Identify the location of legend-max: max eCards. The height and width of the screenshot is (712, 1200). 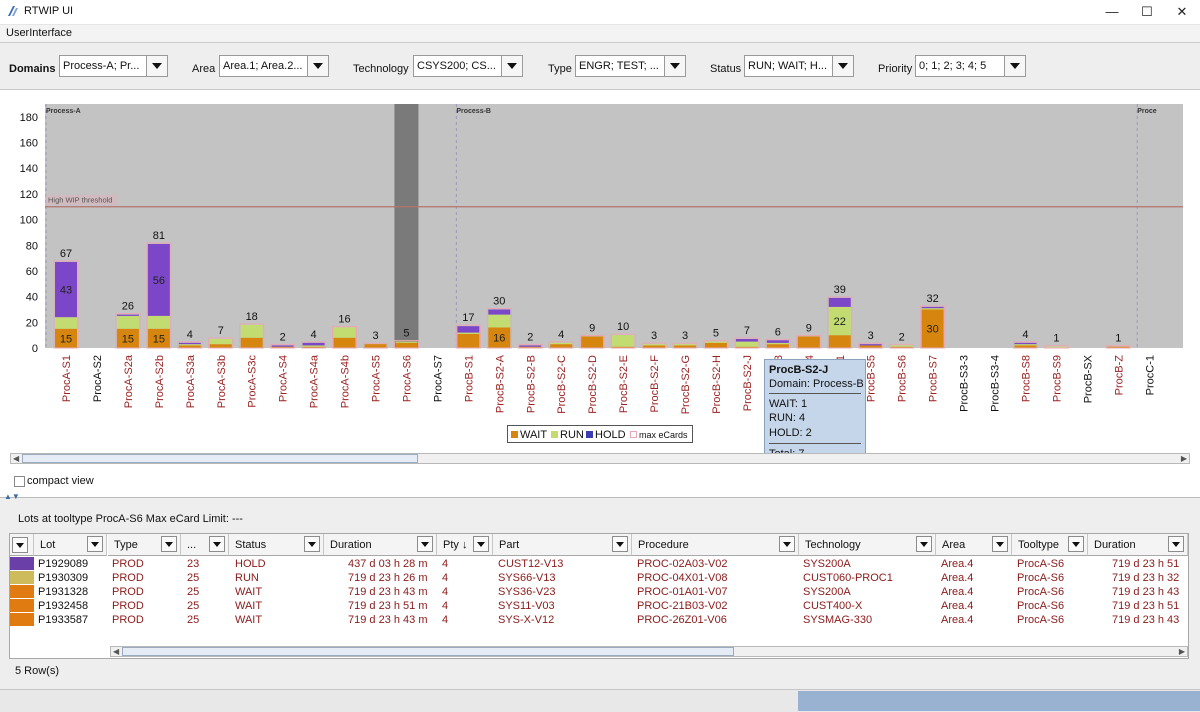
(659, 435).